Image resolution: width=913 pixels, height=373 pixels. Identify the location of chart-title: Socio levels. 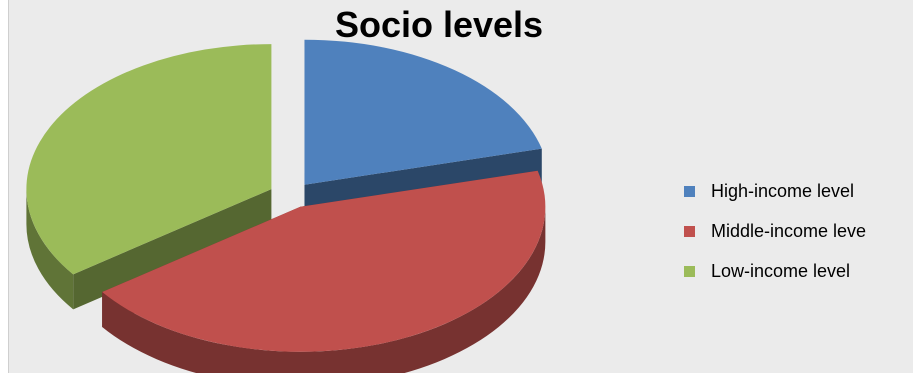
(439, 24).